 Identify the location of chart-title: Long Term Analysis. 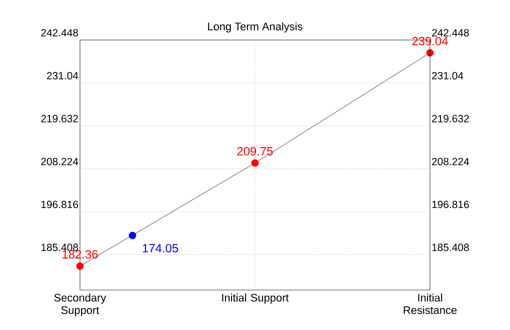
(255, 27).